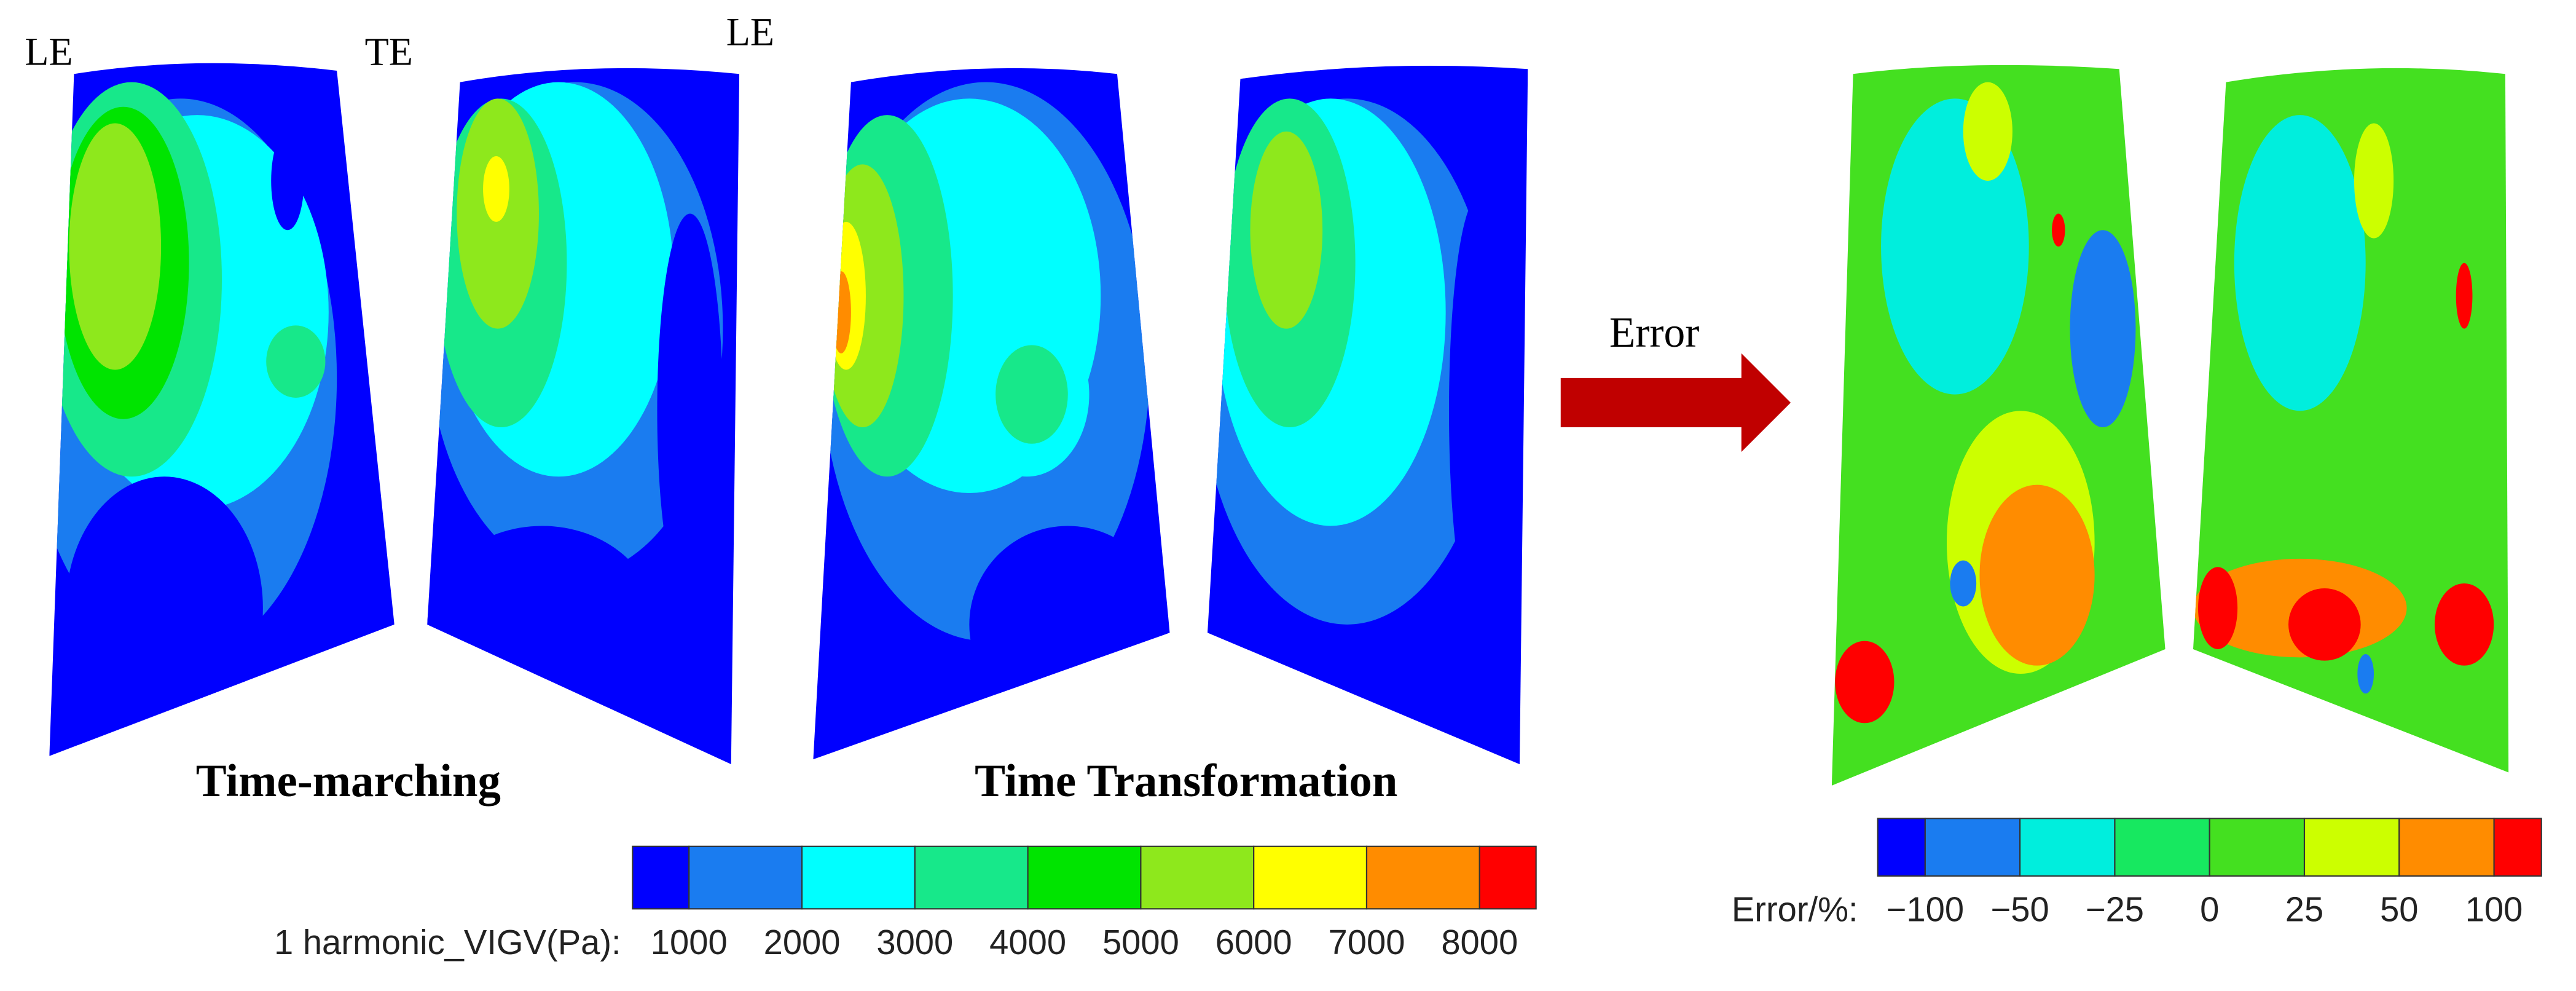 Image resolution: width=2576 pixels, height=991 pixels. What do you see at coordinates (914, 942) in the screenshot?
I see `colorbar-tick-label: 3000` at bounding box center [914, 942].